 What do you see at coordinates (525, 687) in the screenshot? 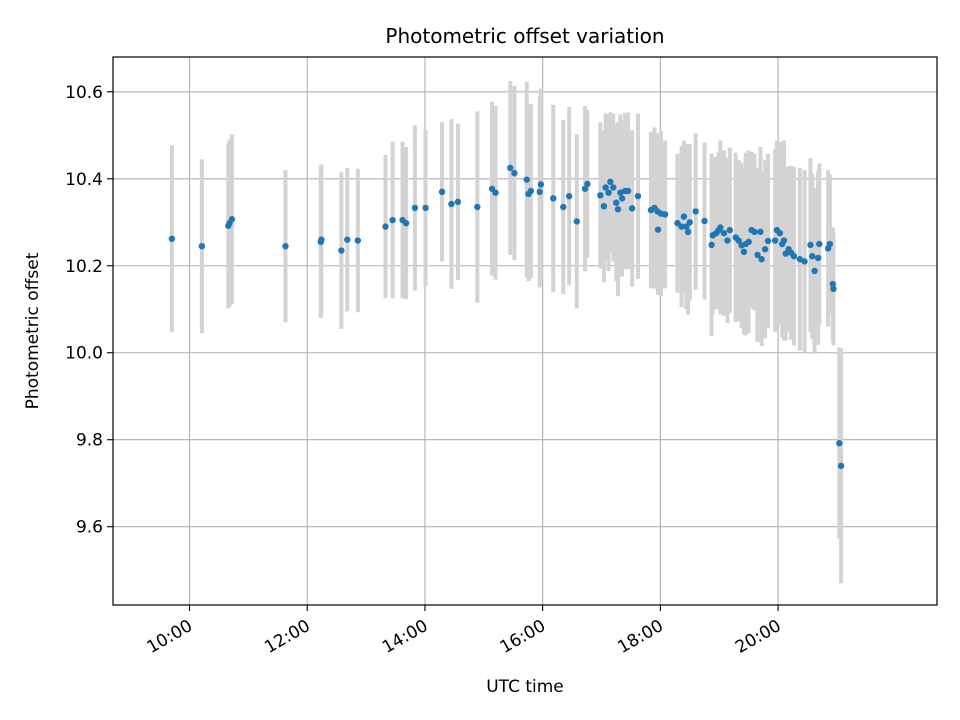
I see `x-axis-label: UTC time` at bounding box center [525, 687].